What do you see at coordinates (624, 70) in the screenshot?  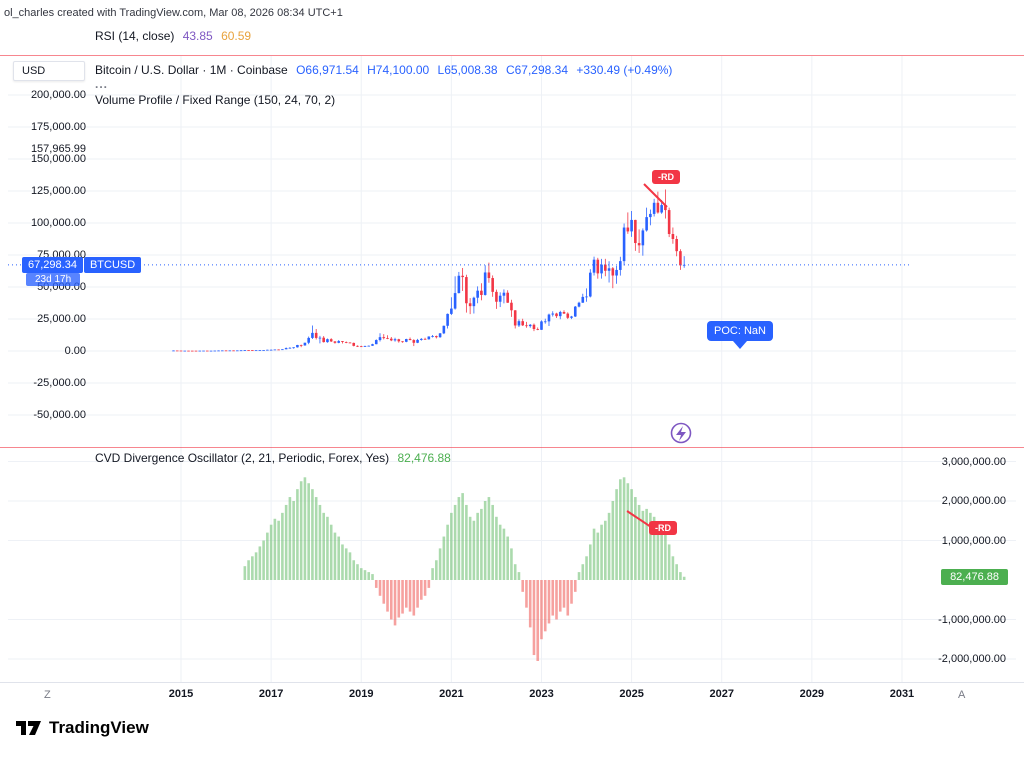 I see `price-change: +330.49 (+0.49%)` at bounding box center [624, 70].